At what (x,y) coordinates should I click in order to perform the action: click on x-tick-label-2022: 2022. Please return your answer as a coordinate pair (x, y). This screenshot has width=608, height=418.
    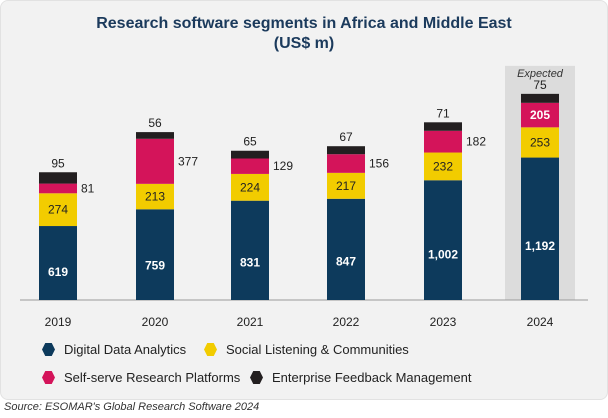
    Looking at the image, I should click on (346, 322).